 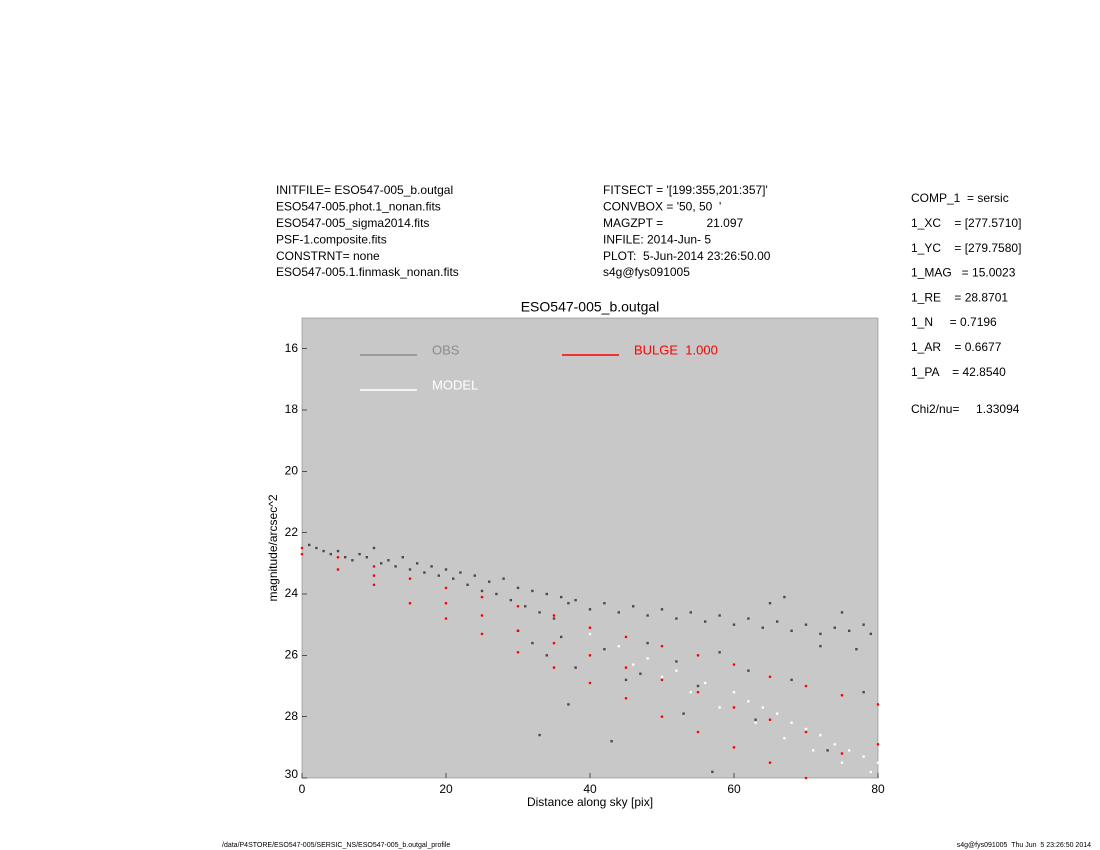 What do you see at coordinates (657, 239) in the screenshot?
I see `header-line: INFILE: 2014-Jun- 5` at bounding box center [657, 239].